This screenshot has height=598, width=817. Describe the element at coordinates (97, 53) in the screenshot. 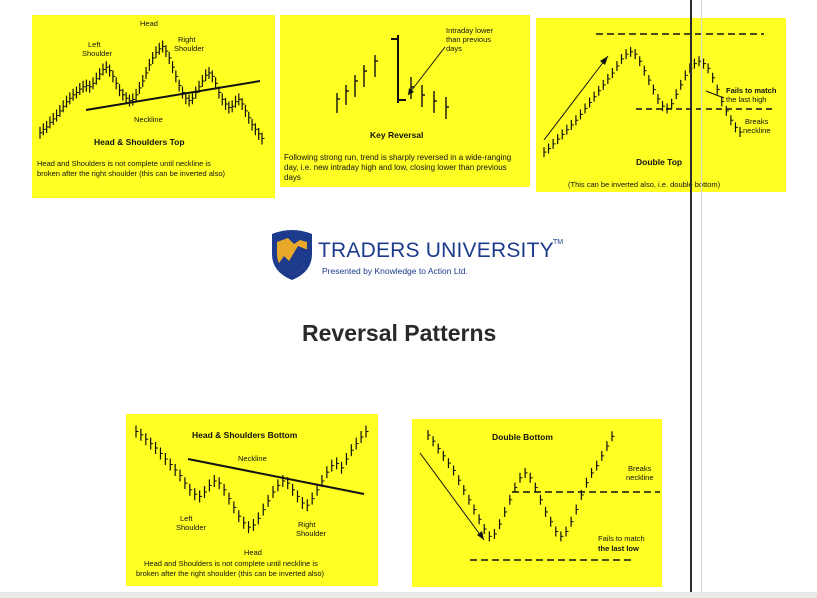

I see `left-shoulder-label-2: Shoulder` at that location.